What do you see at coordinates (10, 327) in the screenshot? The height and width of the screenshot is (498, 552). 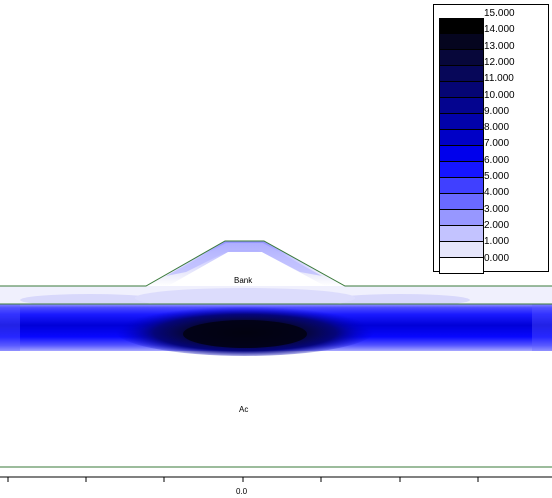 I see `layer-fade-left` at bounding box center [10, 327].